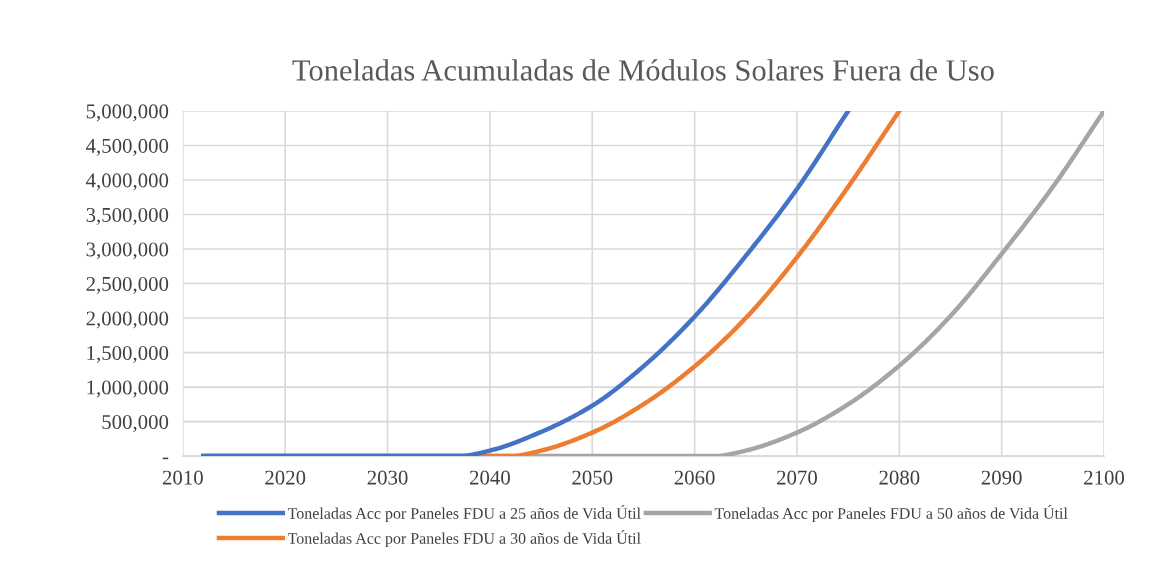 This screenshot has width=1172, height=581. I want to click on y-tick-label: 500,000, so click(135, 423).